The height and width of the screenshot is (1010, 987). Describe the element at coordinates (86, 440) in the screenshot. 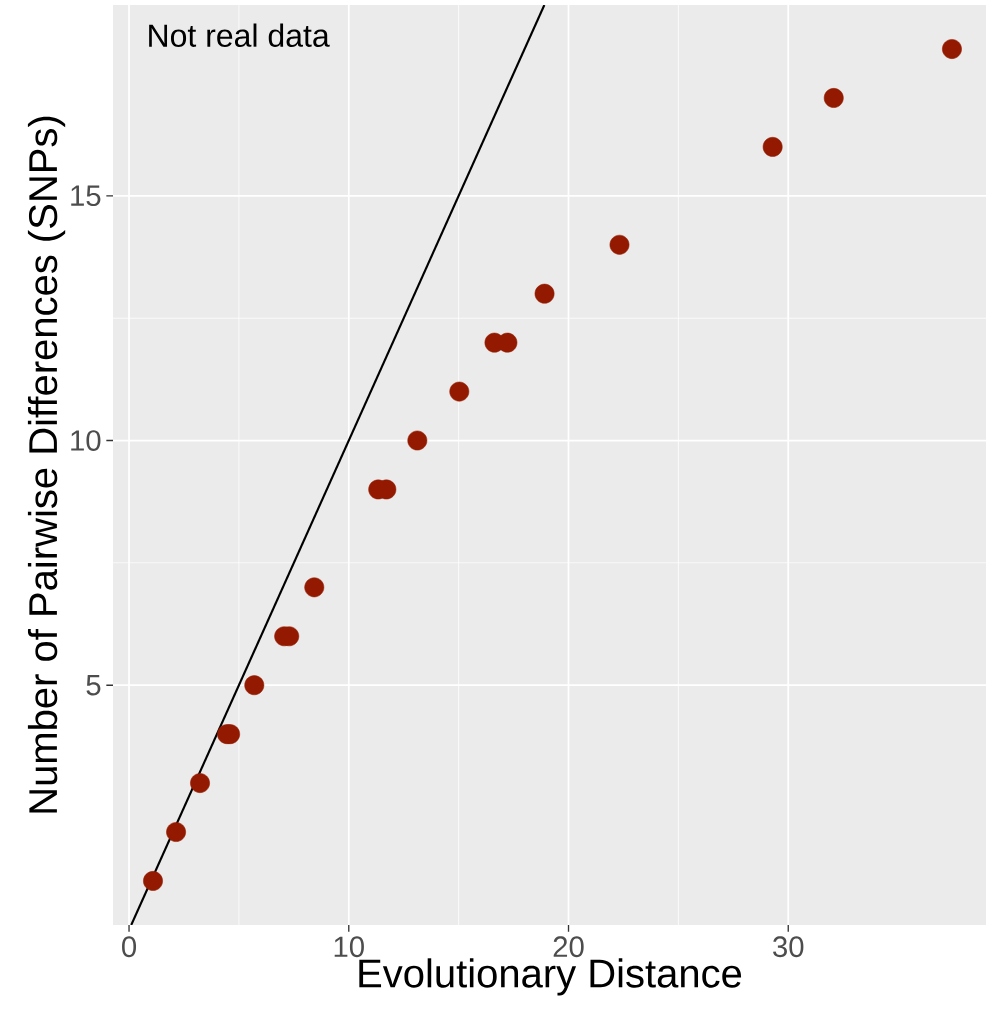

I see `y-tick-label: 10` at that location.